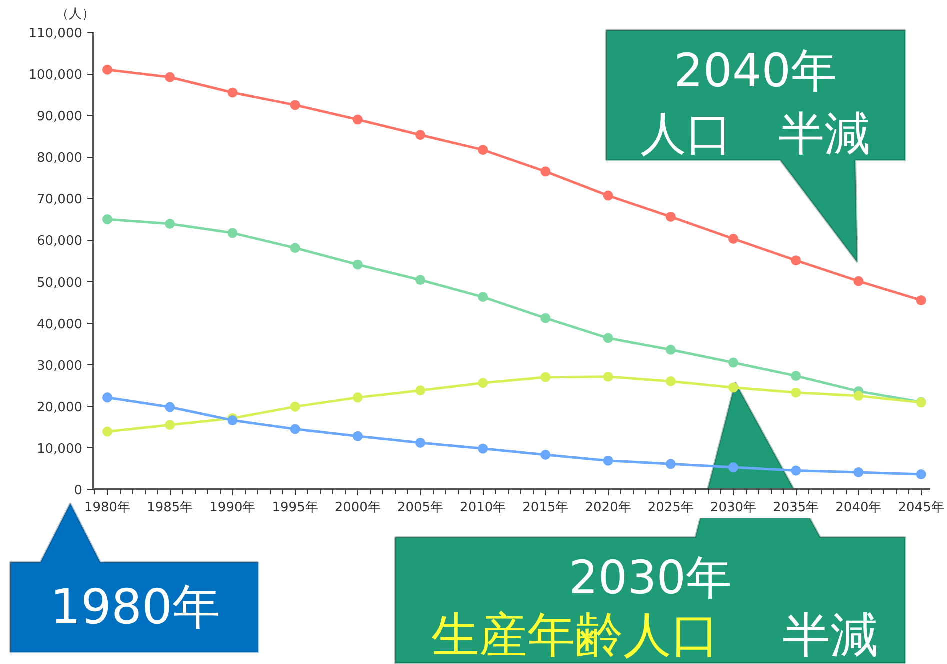 The width and height of the screenshot is (947, 664). What do you see at coordinates (55, 34) in the screenshot?
I see `y-tick-label: 110,000` at bounding box center [55, 34].